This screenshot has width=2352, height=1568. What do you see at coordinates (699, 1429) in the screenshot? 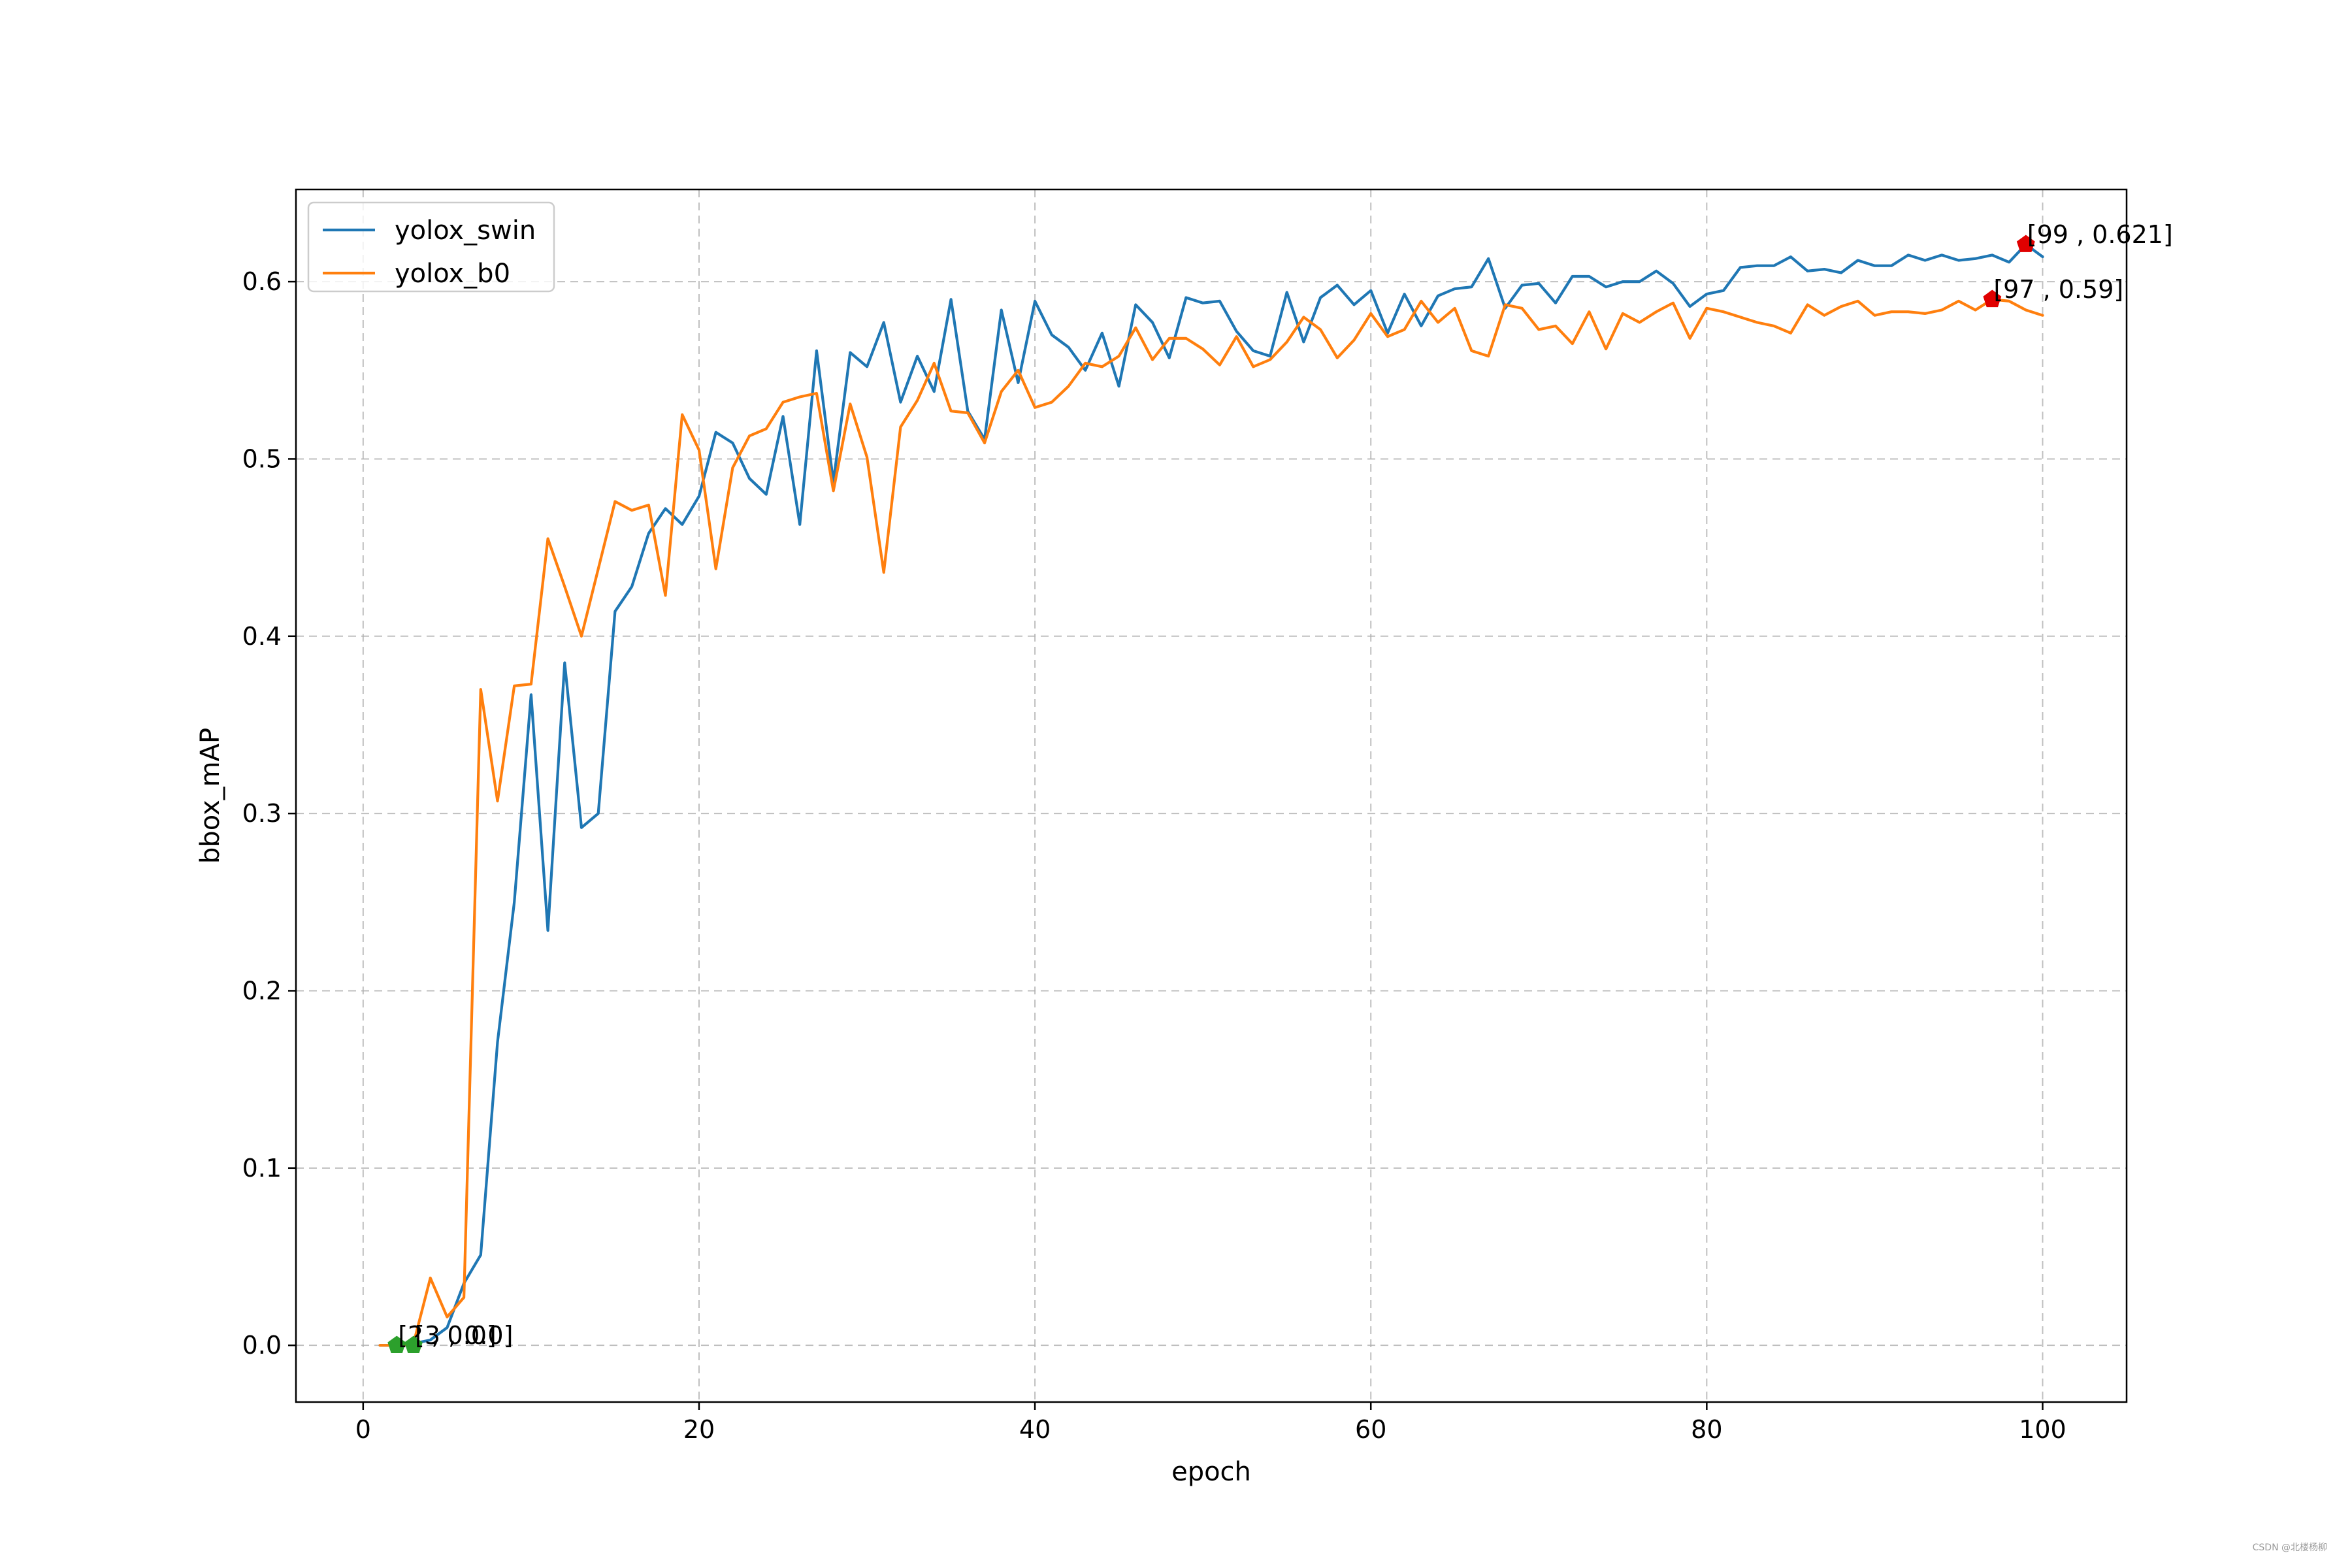
I see `x-tick-label: 20` at bounding box center [699, 1429].